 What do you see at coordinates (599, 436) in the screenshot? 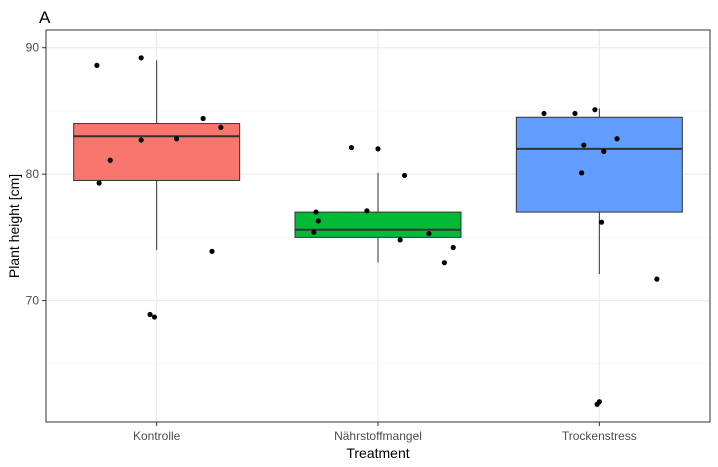
I see `x-tick-label: Trockenstress` at bounding box center [599, 436].